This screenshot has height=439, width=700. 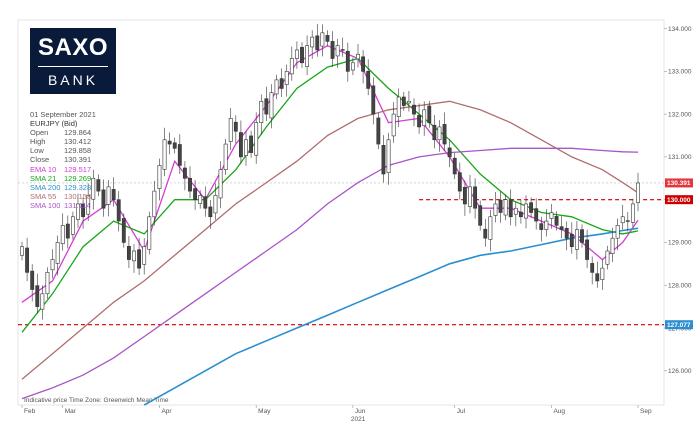 What do you see at coordinates (63, 150) in the screenshot?
I see `info-row: Low 129.858` at bounding box center [63, 150].